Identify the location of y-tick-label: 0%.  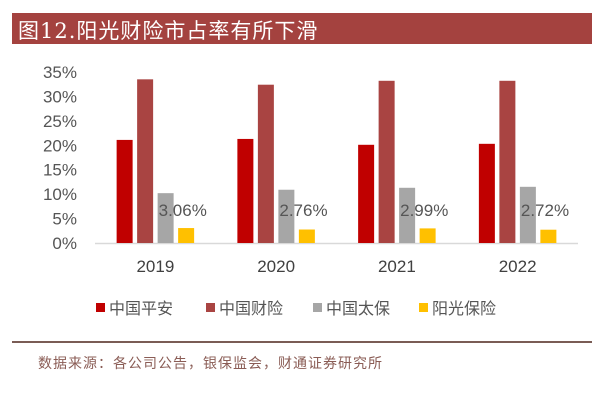
(64, 243).